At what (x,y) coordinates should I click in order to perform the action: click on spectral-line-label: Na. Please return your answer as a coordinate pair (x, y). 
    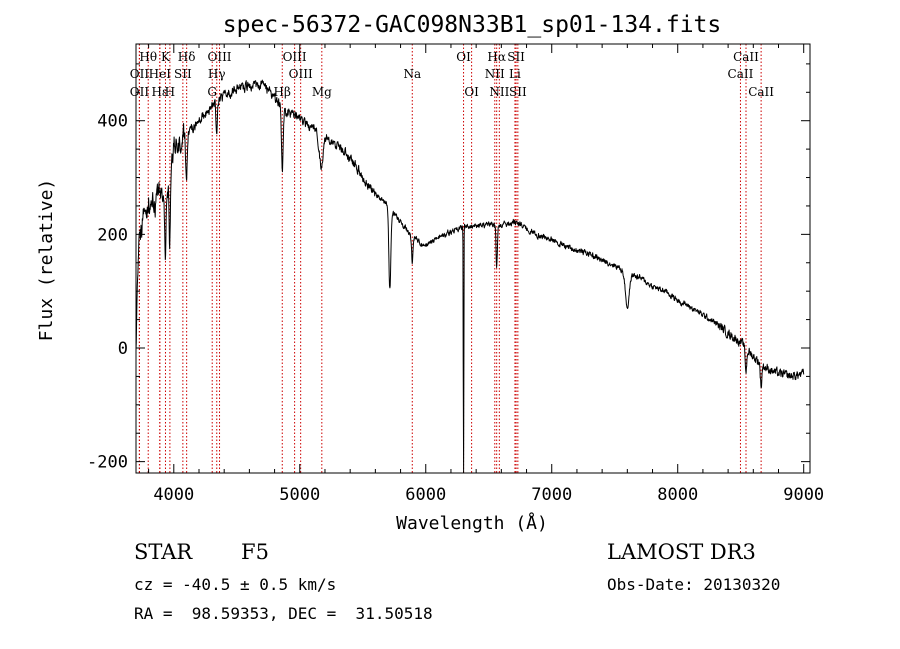
    Looking at the image, I should click on (412, 74).